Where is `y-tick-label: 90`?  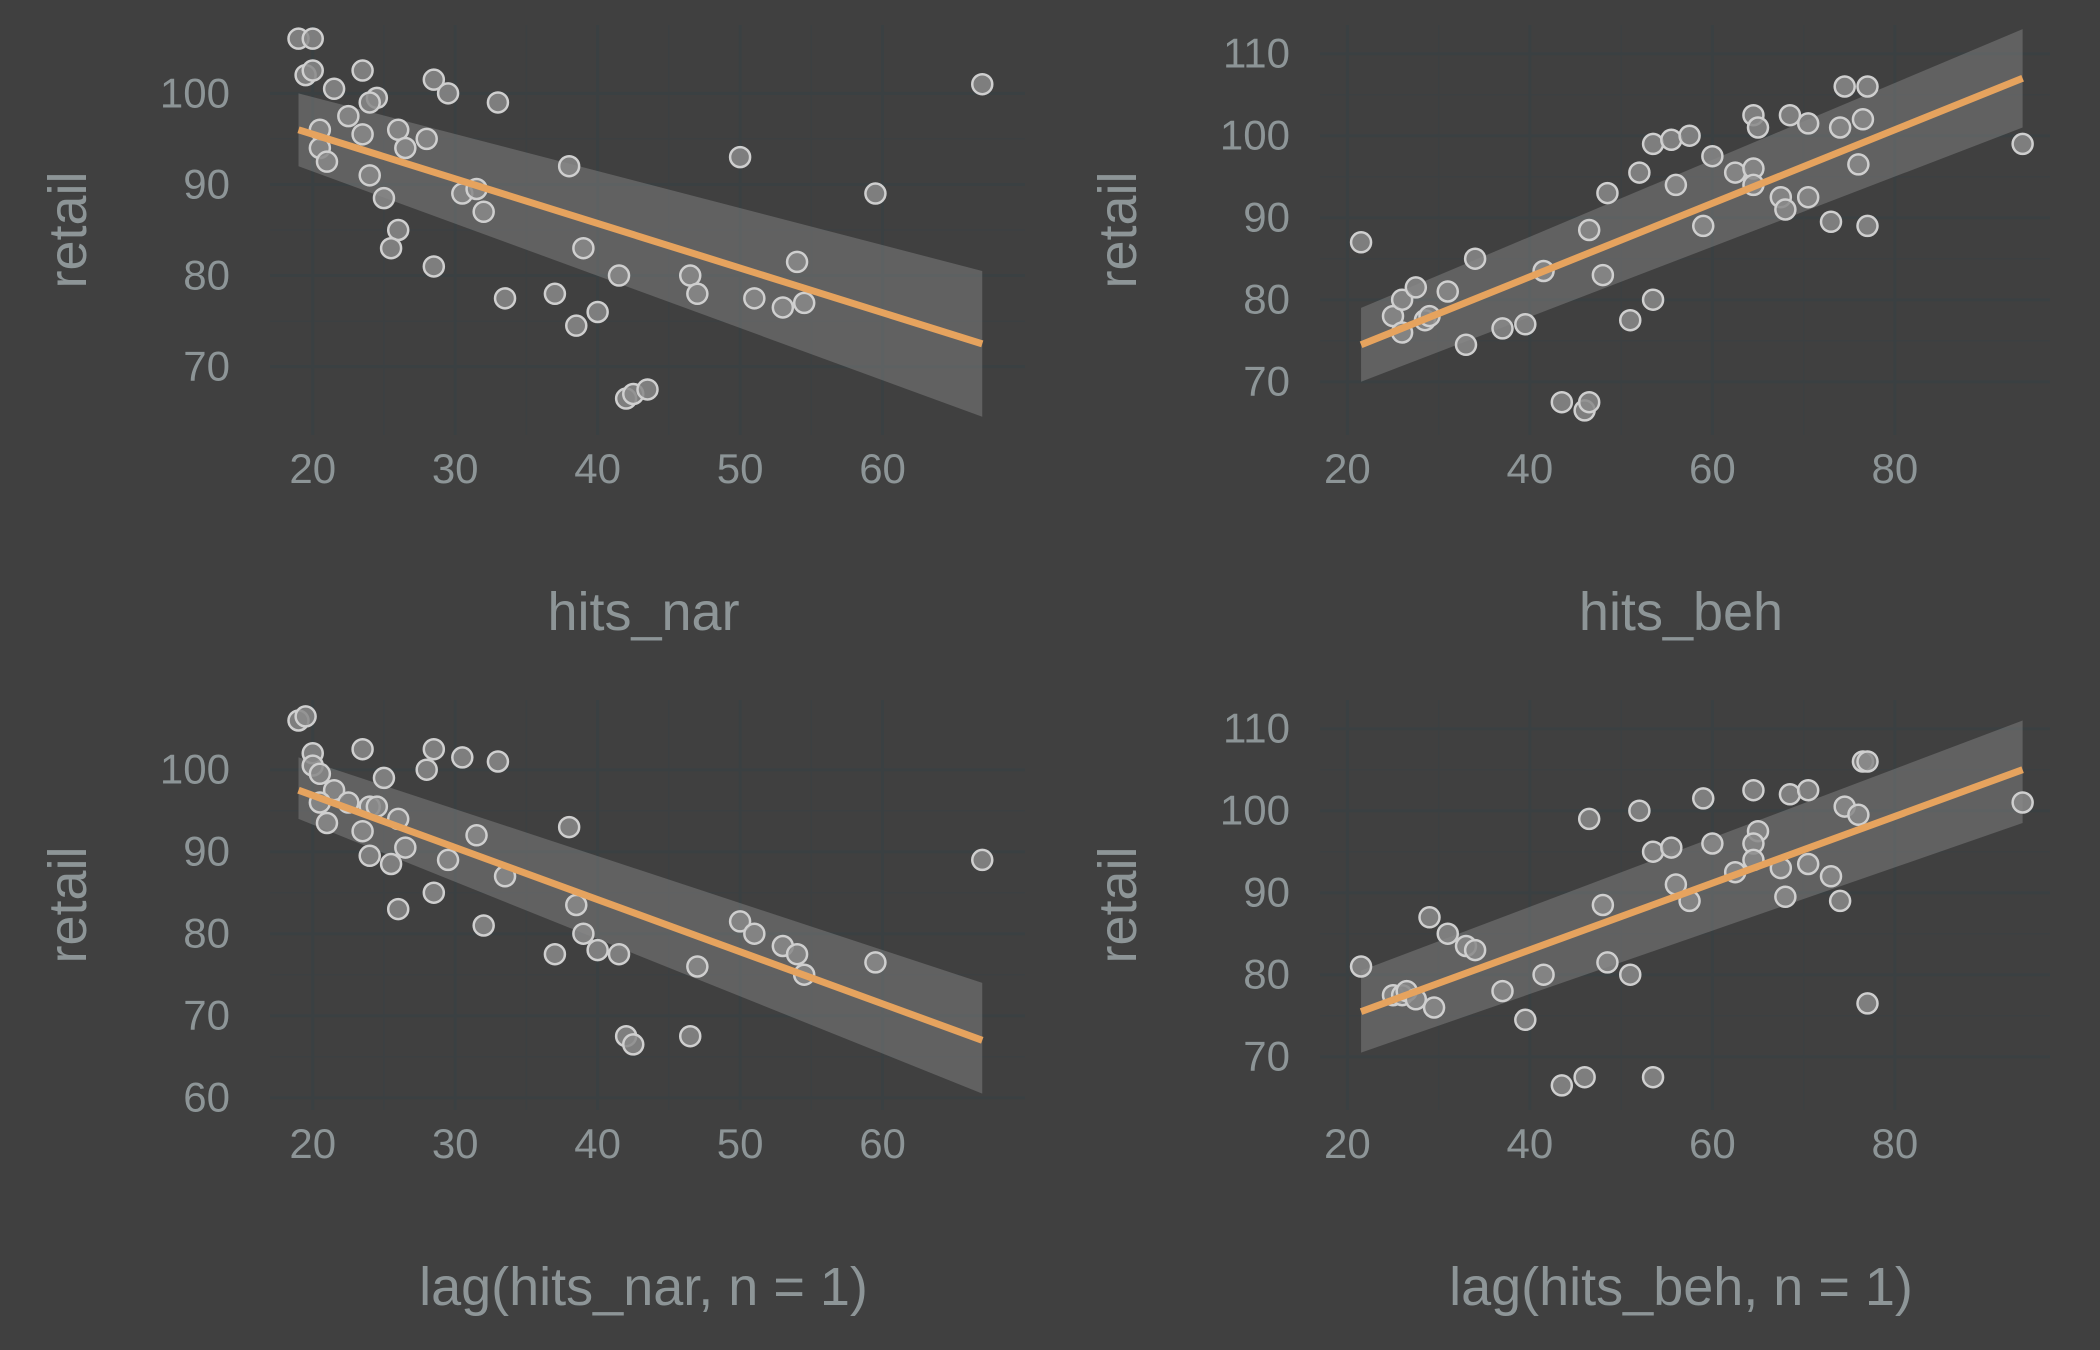 y-tick-label: 90 is located at coordinates (1266, 892).